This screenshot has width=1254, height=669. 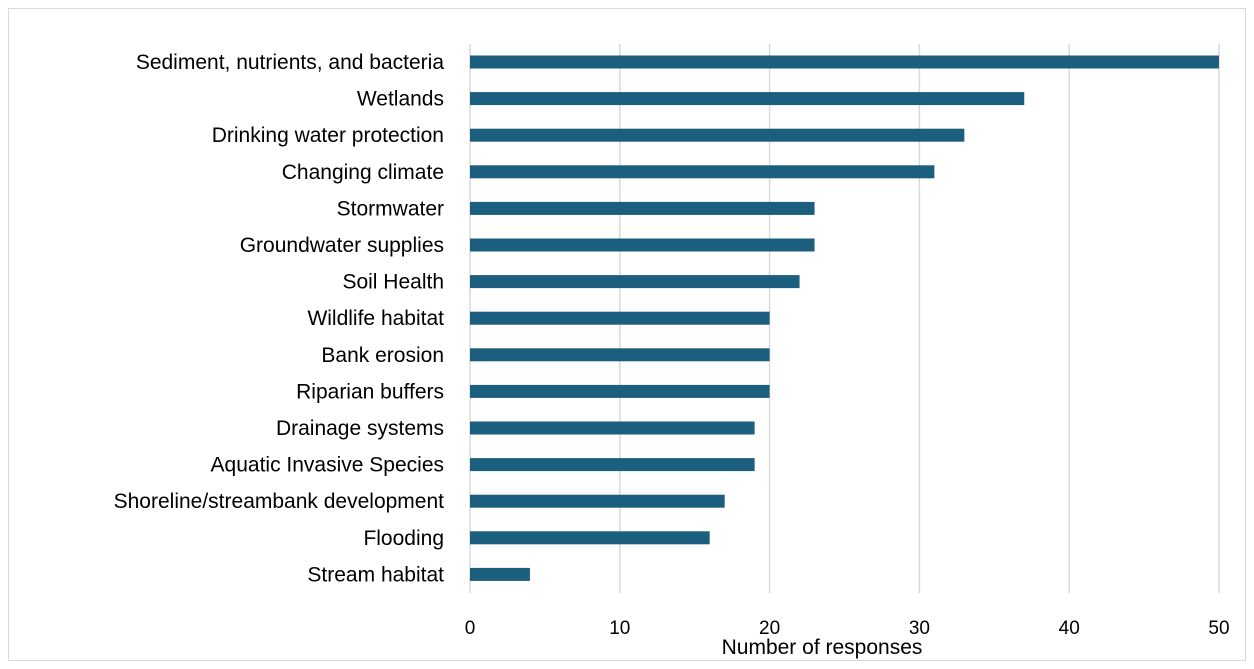 I want to click on category-label: Riparian buffers, so click(x=370, y=391).